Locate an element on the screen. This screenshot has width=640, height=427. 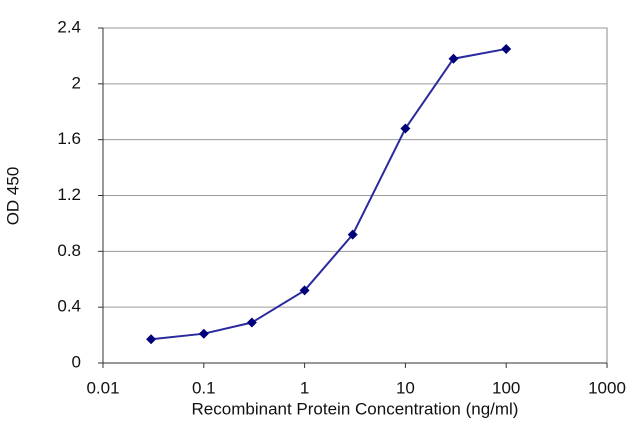
x-tick-label: 1000 is located at coordinates (607, 387).